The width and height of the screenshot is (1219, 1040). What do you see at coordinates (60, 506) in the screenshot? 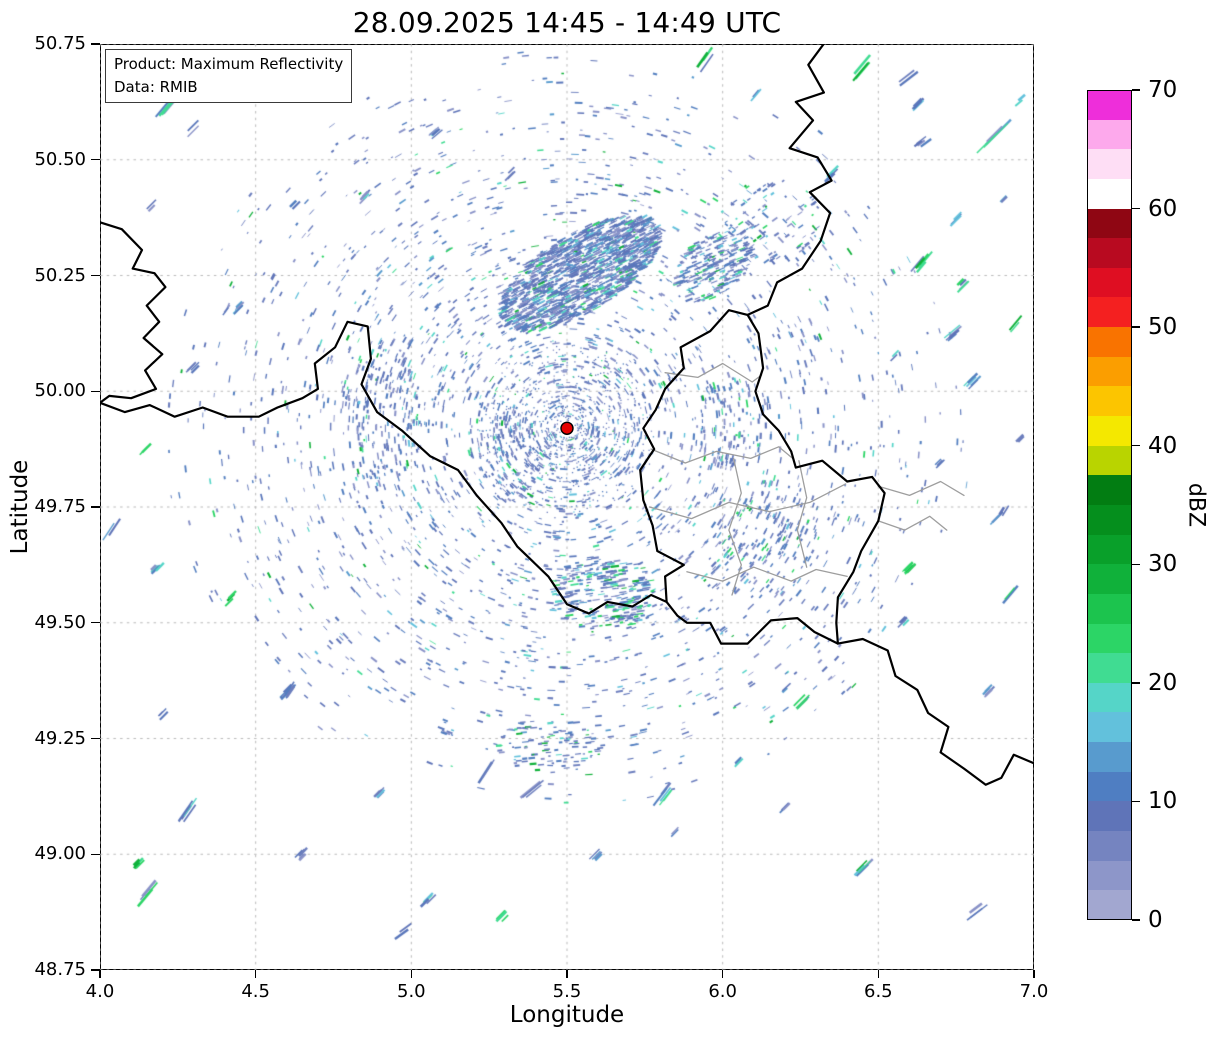
I see `y-tick-label: 49.75` at bounding box center [60, 506].